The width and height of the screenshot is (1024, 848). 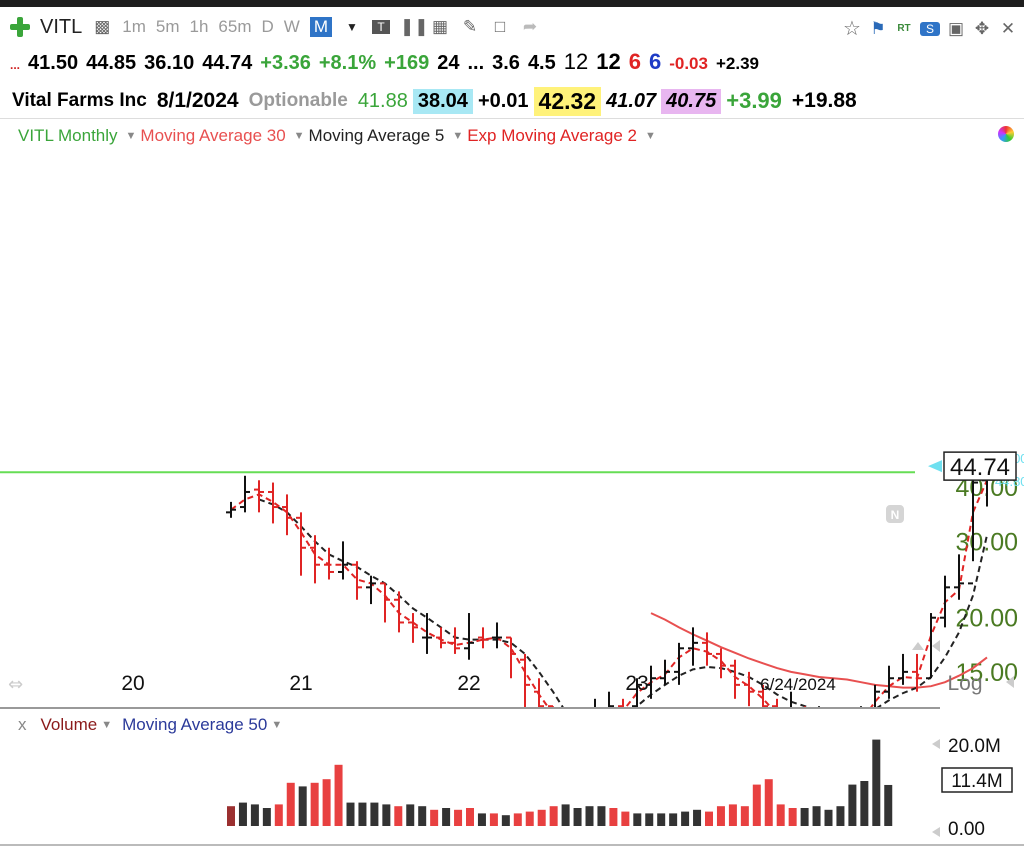 I want to click on close-pane-icon: x, so click(x=22, y=724).